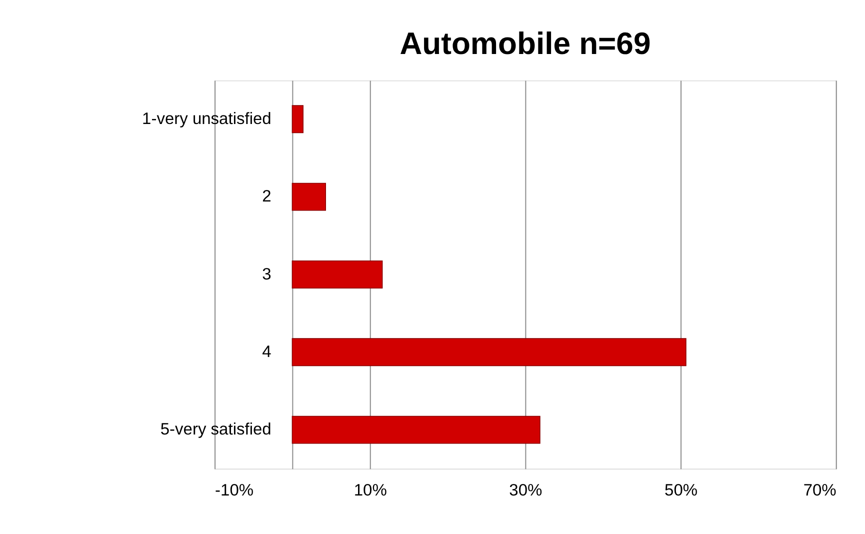 Image resolution: width=865 pixels, height=534 pixels. What do you see at coordinates (234, 490) in the screenshot?
I see `x-tick-label: -10%` at bounding box center [234, 490].